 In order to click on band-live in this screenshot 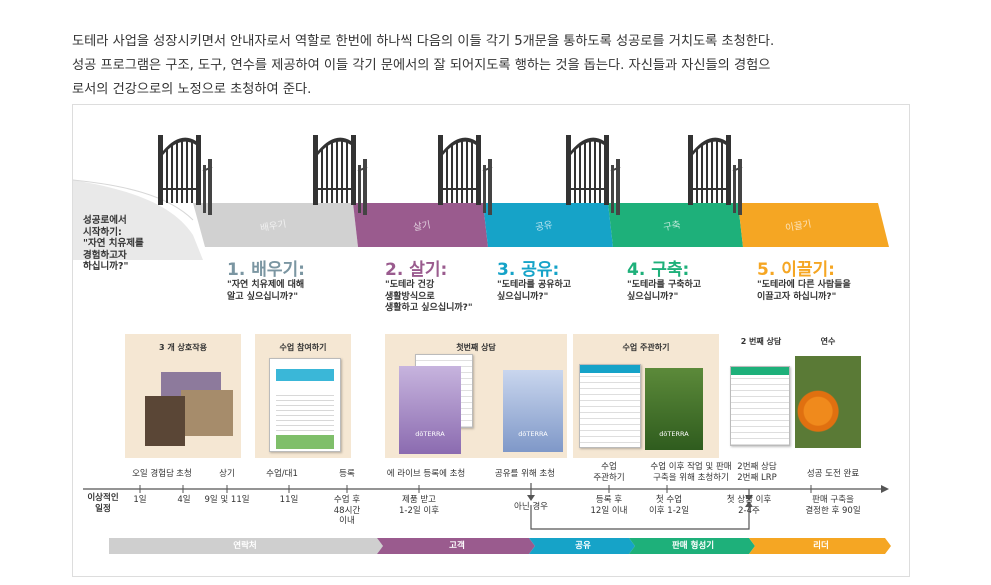, I will do `click(420, 225)`.